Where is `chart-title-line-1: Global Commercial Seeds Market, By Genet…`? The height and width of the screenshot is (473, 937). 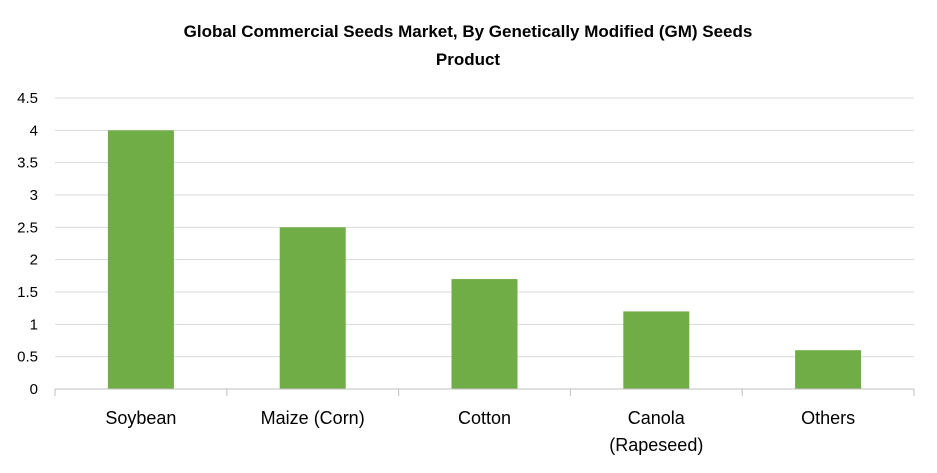 chart-title-line-1: Global Commercial Seeds Market, By Genet… is located at coordinates (468, 31).